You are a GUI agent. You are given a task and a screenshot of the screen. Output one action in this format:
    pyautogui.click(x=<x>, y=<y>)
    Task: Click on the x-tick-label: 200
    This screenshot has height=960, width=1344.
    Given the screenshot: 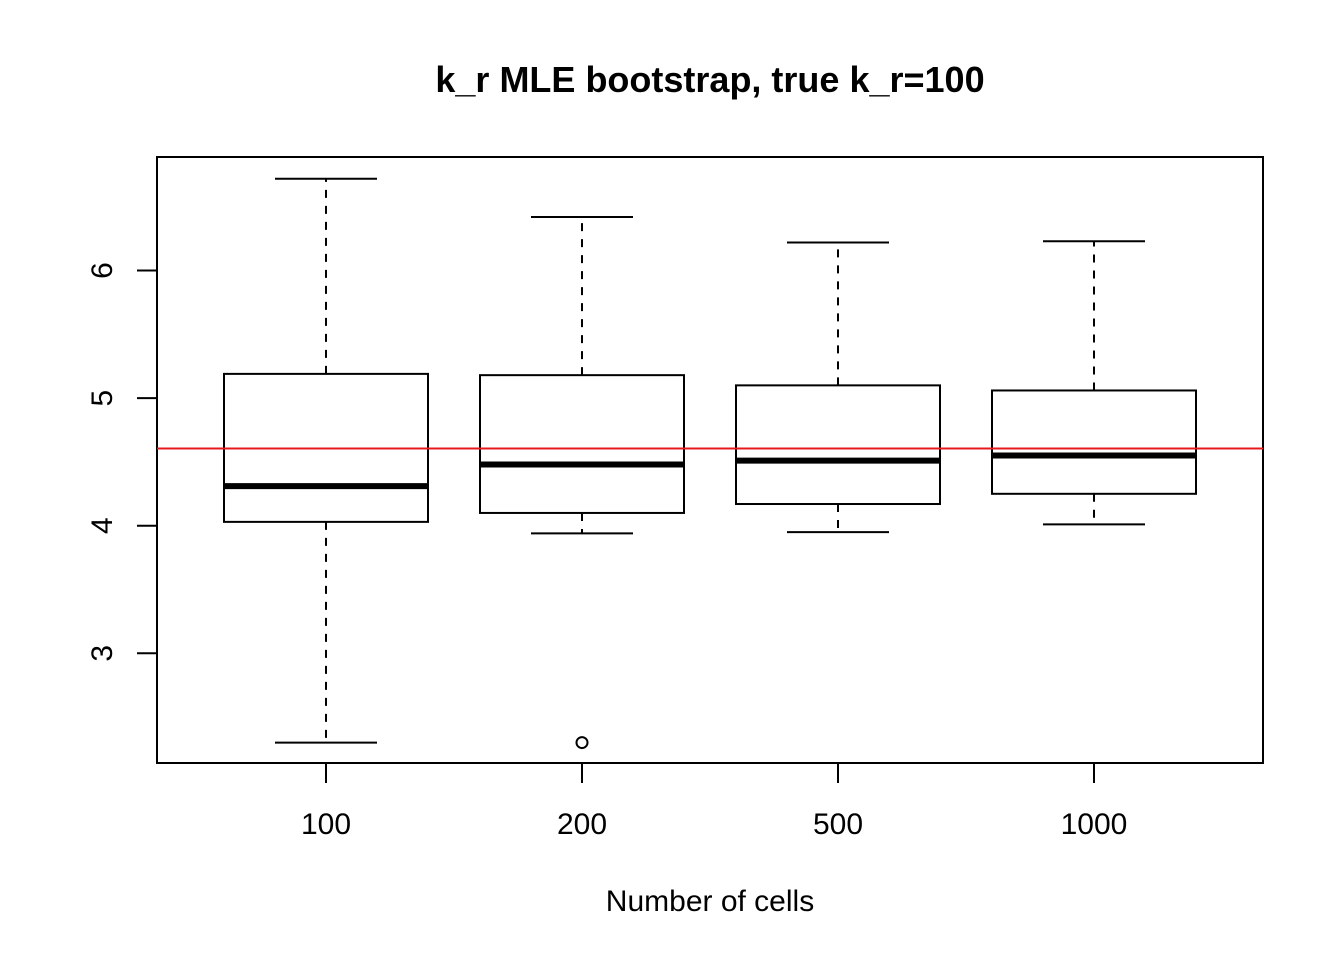 What is the action you would take?
    pyautogui.click(x=582, y=824)
    